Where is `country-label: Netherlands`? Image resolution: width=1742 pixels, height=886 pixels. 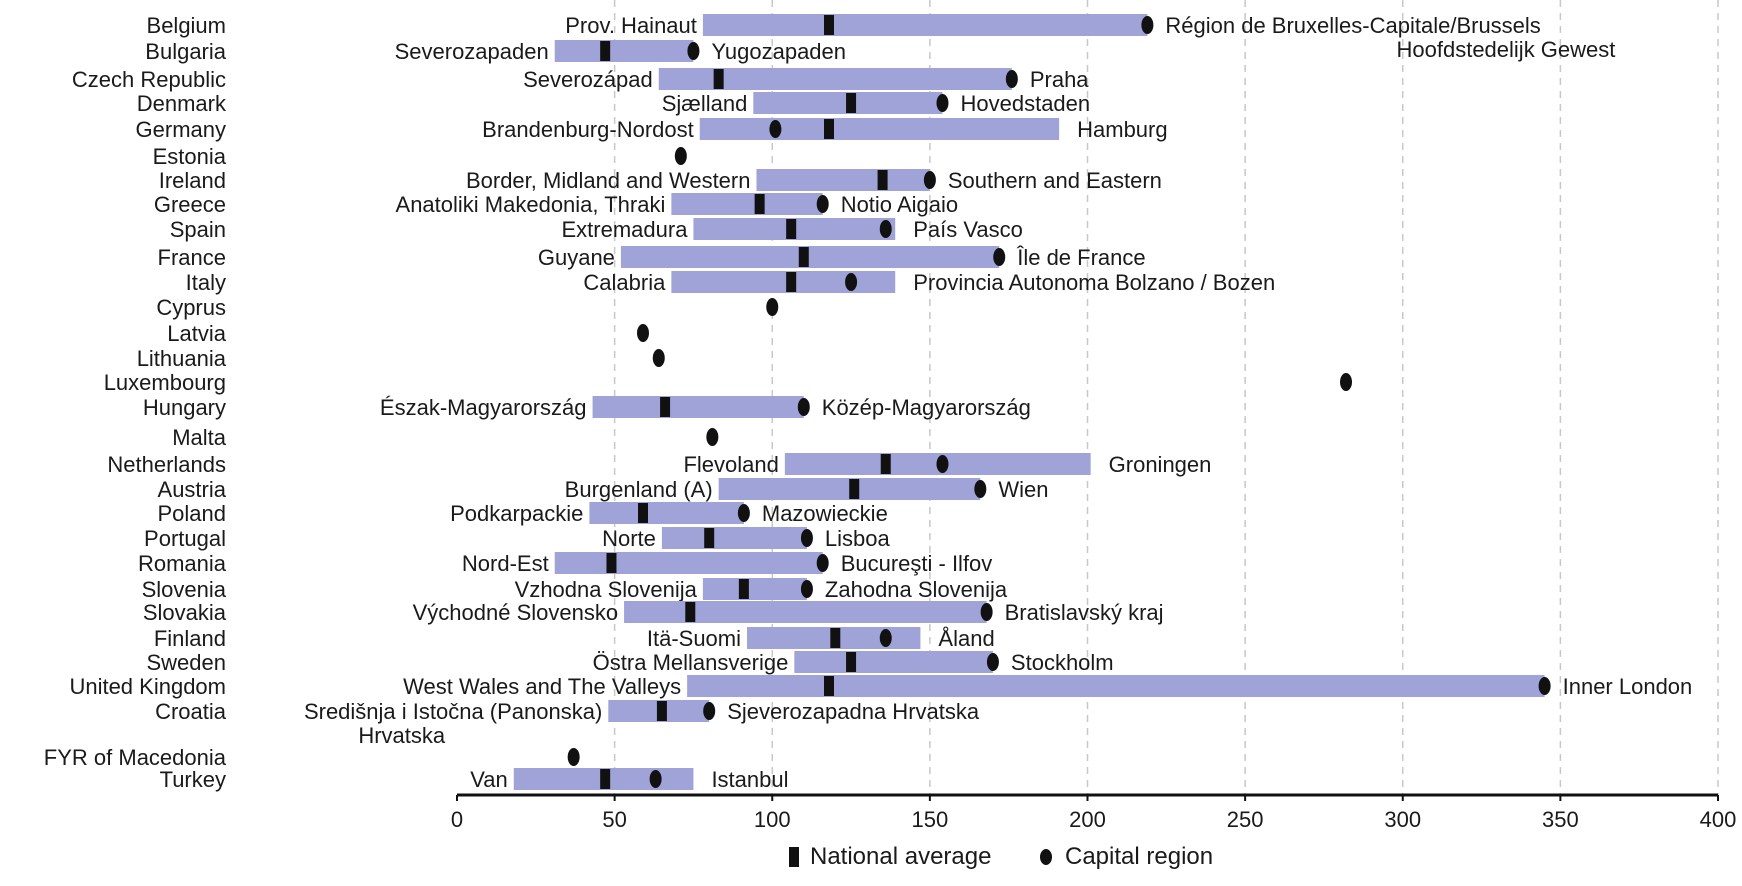
country-label: Netherlands is located at coordinates (166, 464).